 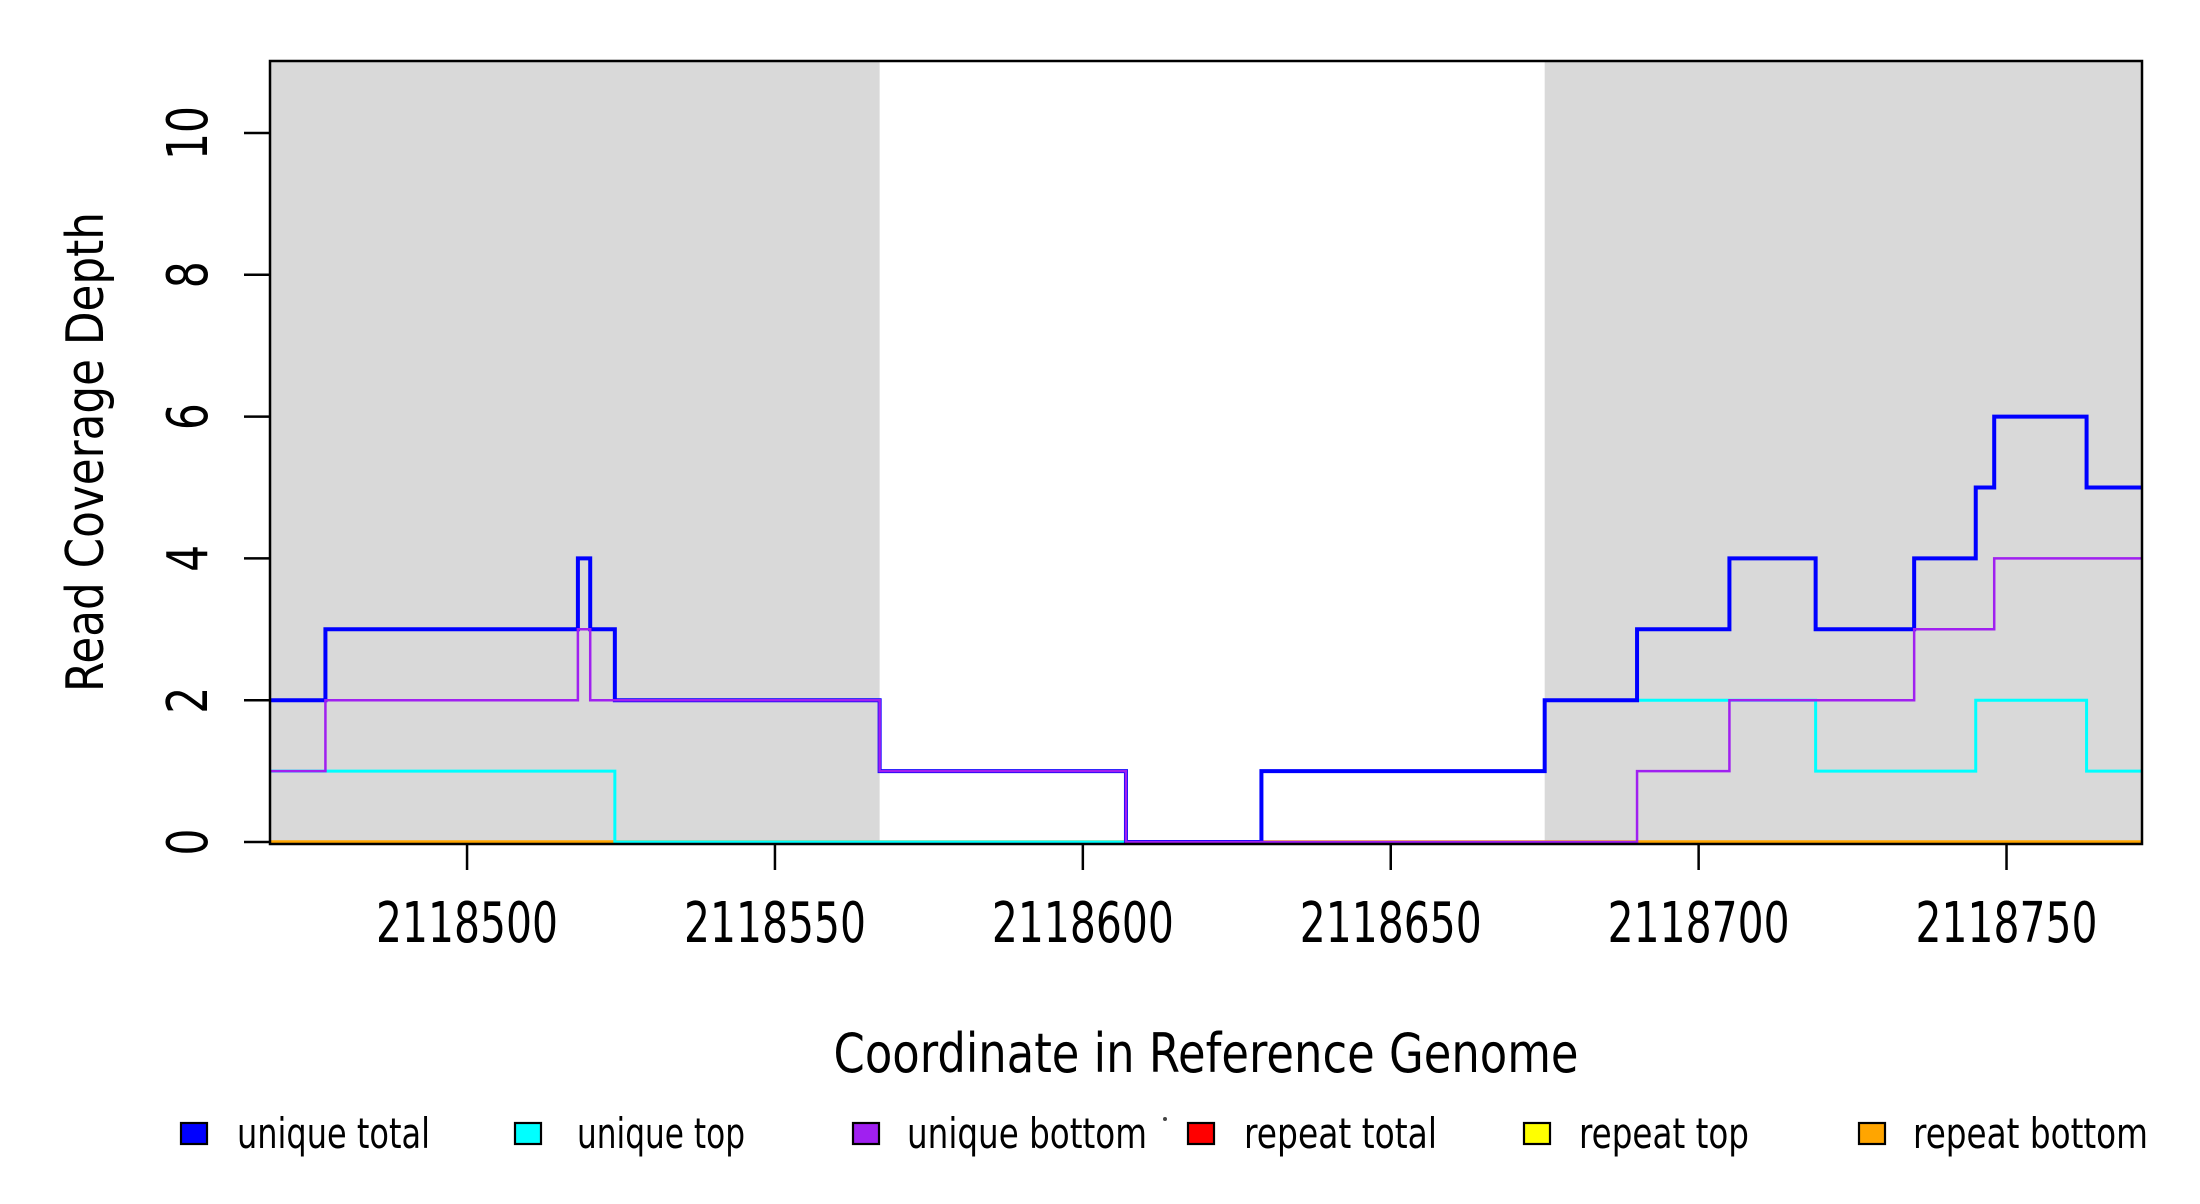 I want to click on x-tick-label: 2118650, so click(x=1391, y=923).